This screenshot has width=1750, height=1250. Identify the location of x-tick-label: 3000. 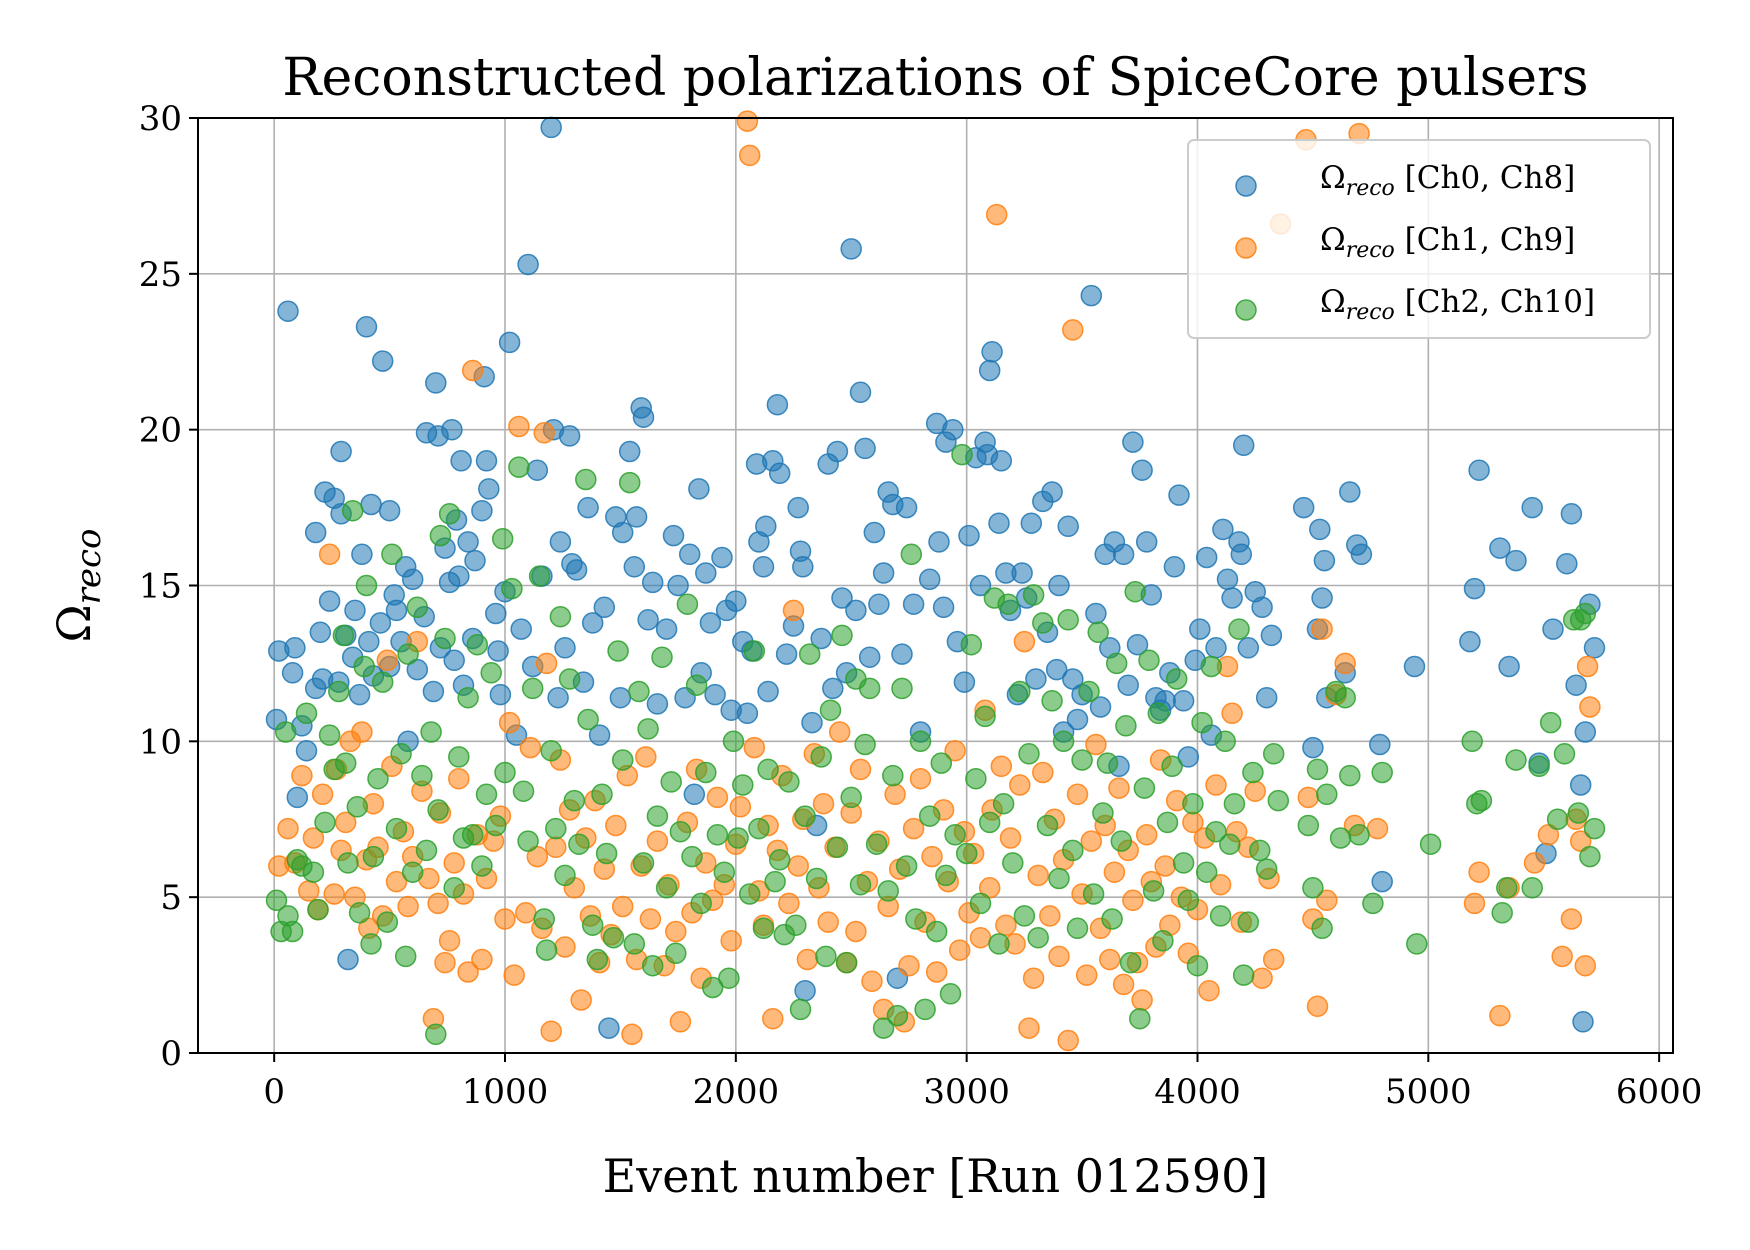
(966, 1092).